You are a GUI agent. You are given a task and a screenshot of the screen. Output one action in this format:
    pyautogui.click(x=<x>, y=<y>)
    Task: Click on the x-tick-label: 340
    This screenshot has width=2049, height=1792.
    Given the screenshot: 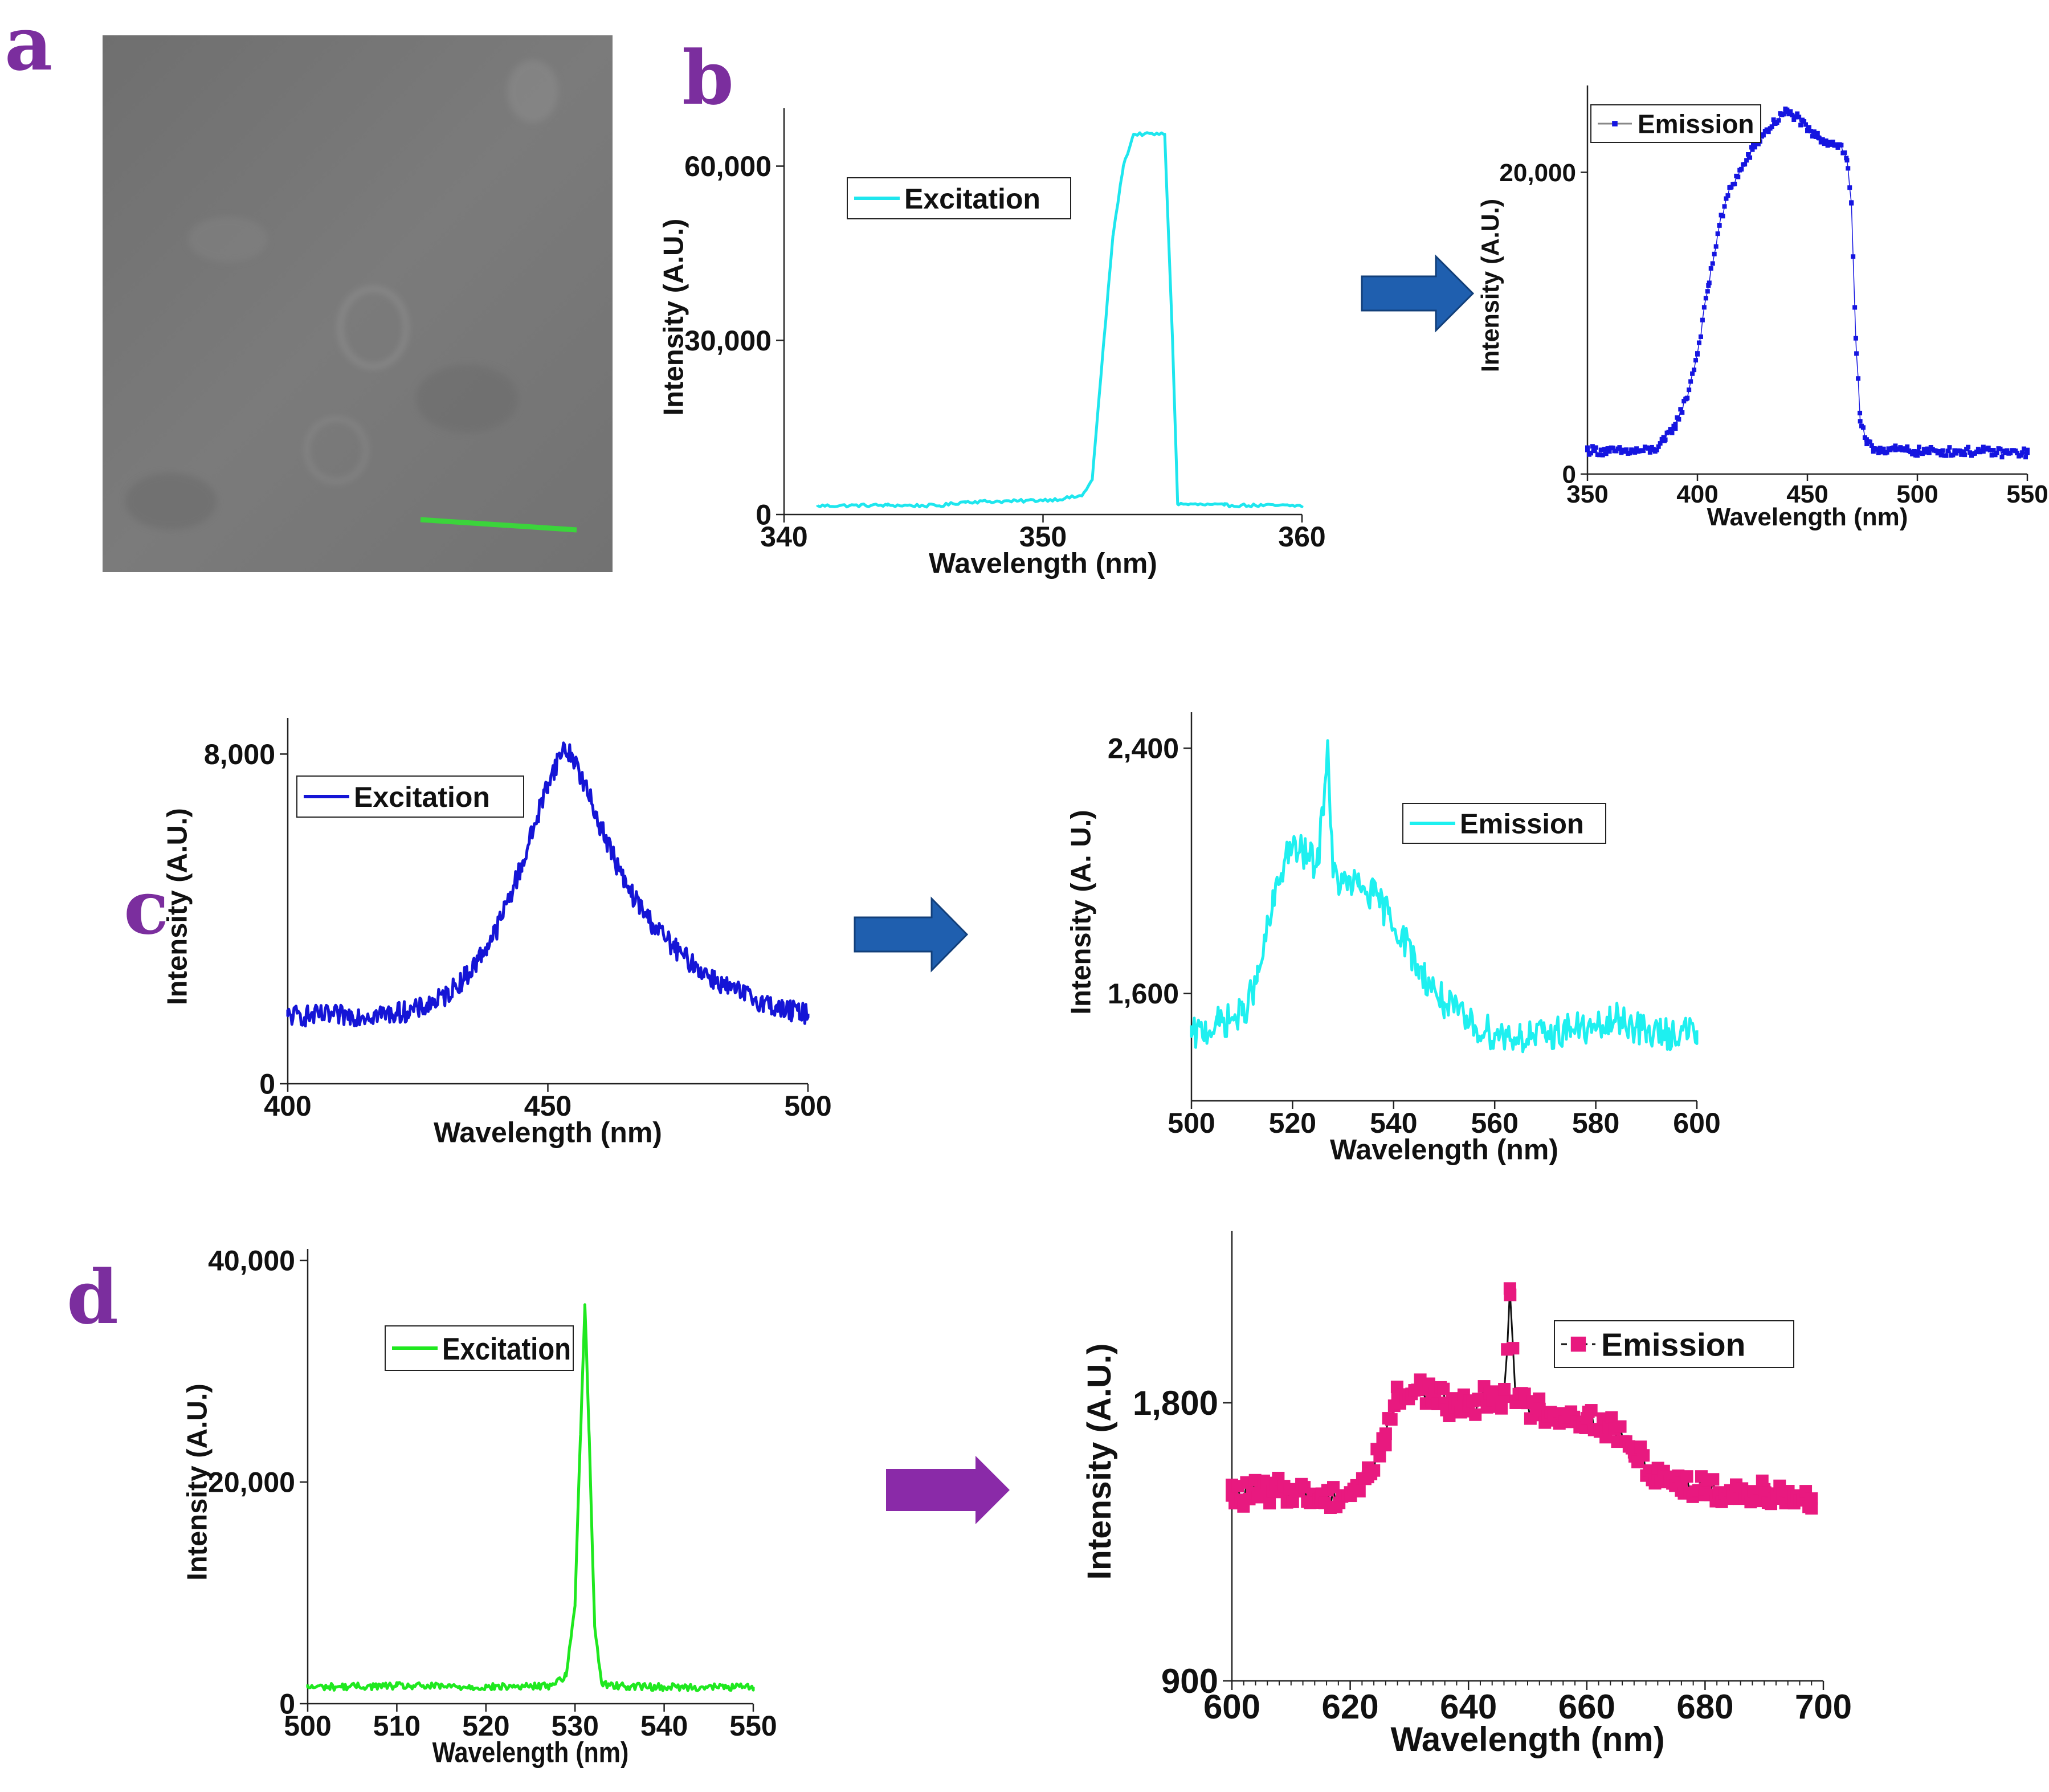 What is the action you would take?
    pyautogui.click(x=783, y=537)
    